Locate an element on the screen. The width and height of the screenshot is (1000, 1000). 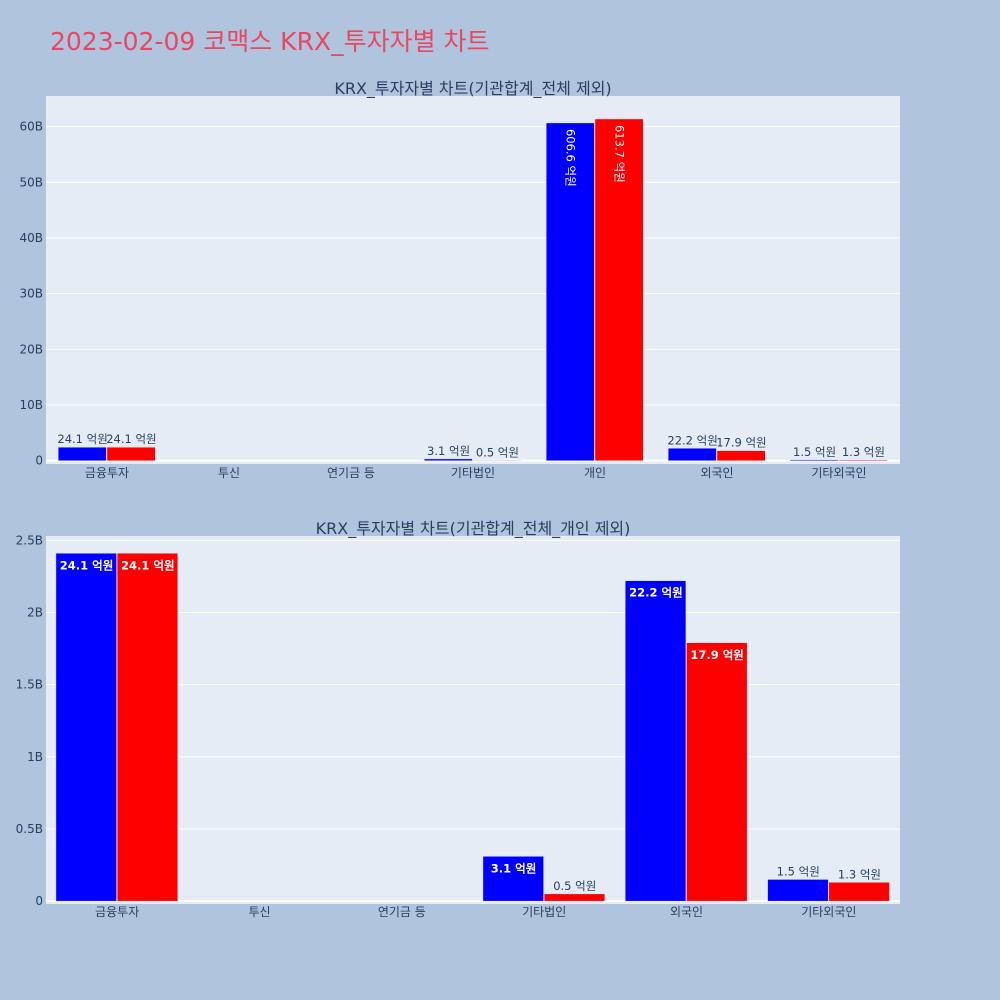
y-tick-label: 30B is located at coordinates (31, 294).